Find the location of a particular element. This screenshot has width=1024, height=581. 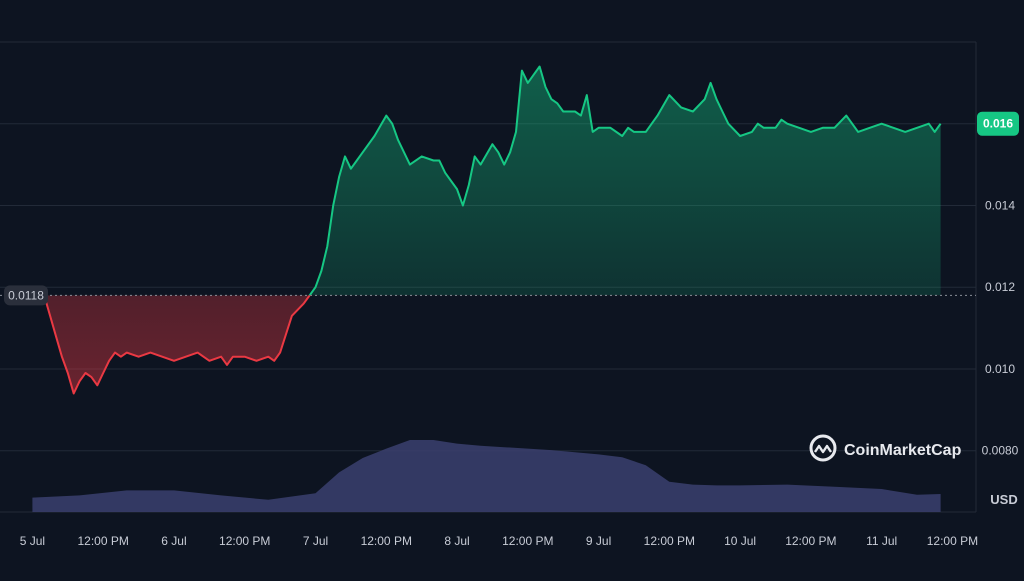

price-area-below-baseline is located at coordinates (492, 344).